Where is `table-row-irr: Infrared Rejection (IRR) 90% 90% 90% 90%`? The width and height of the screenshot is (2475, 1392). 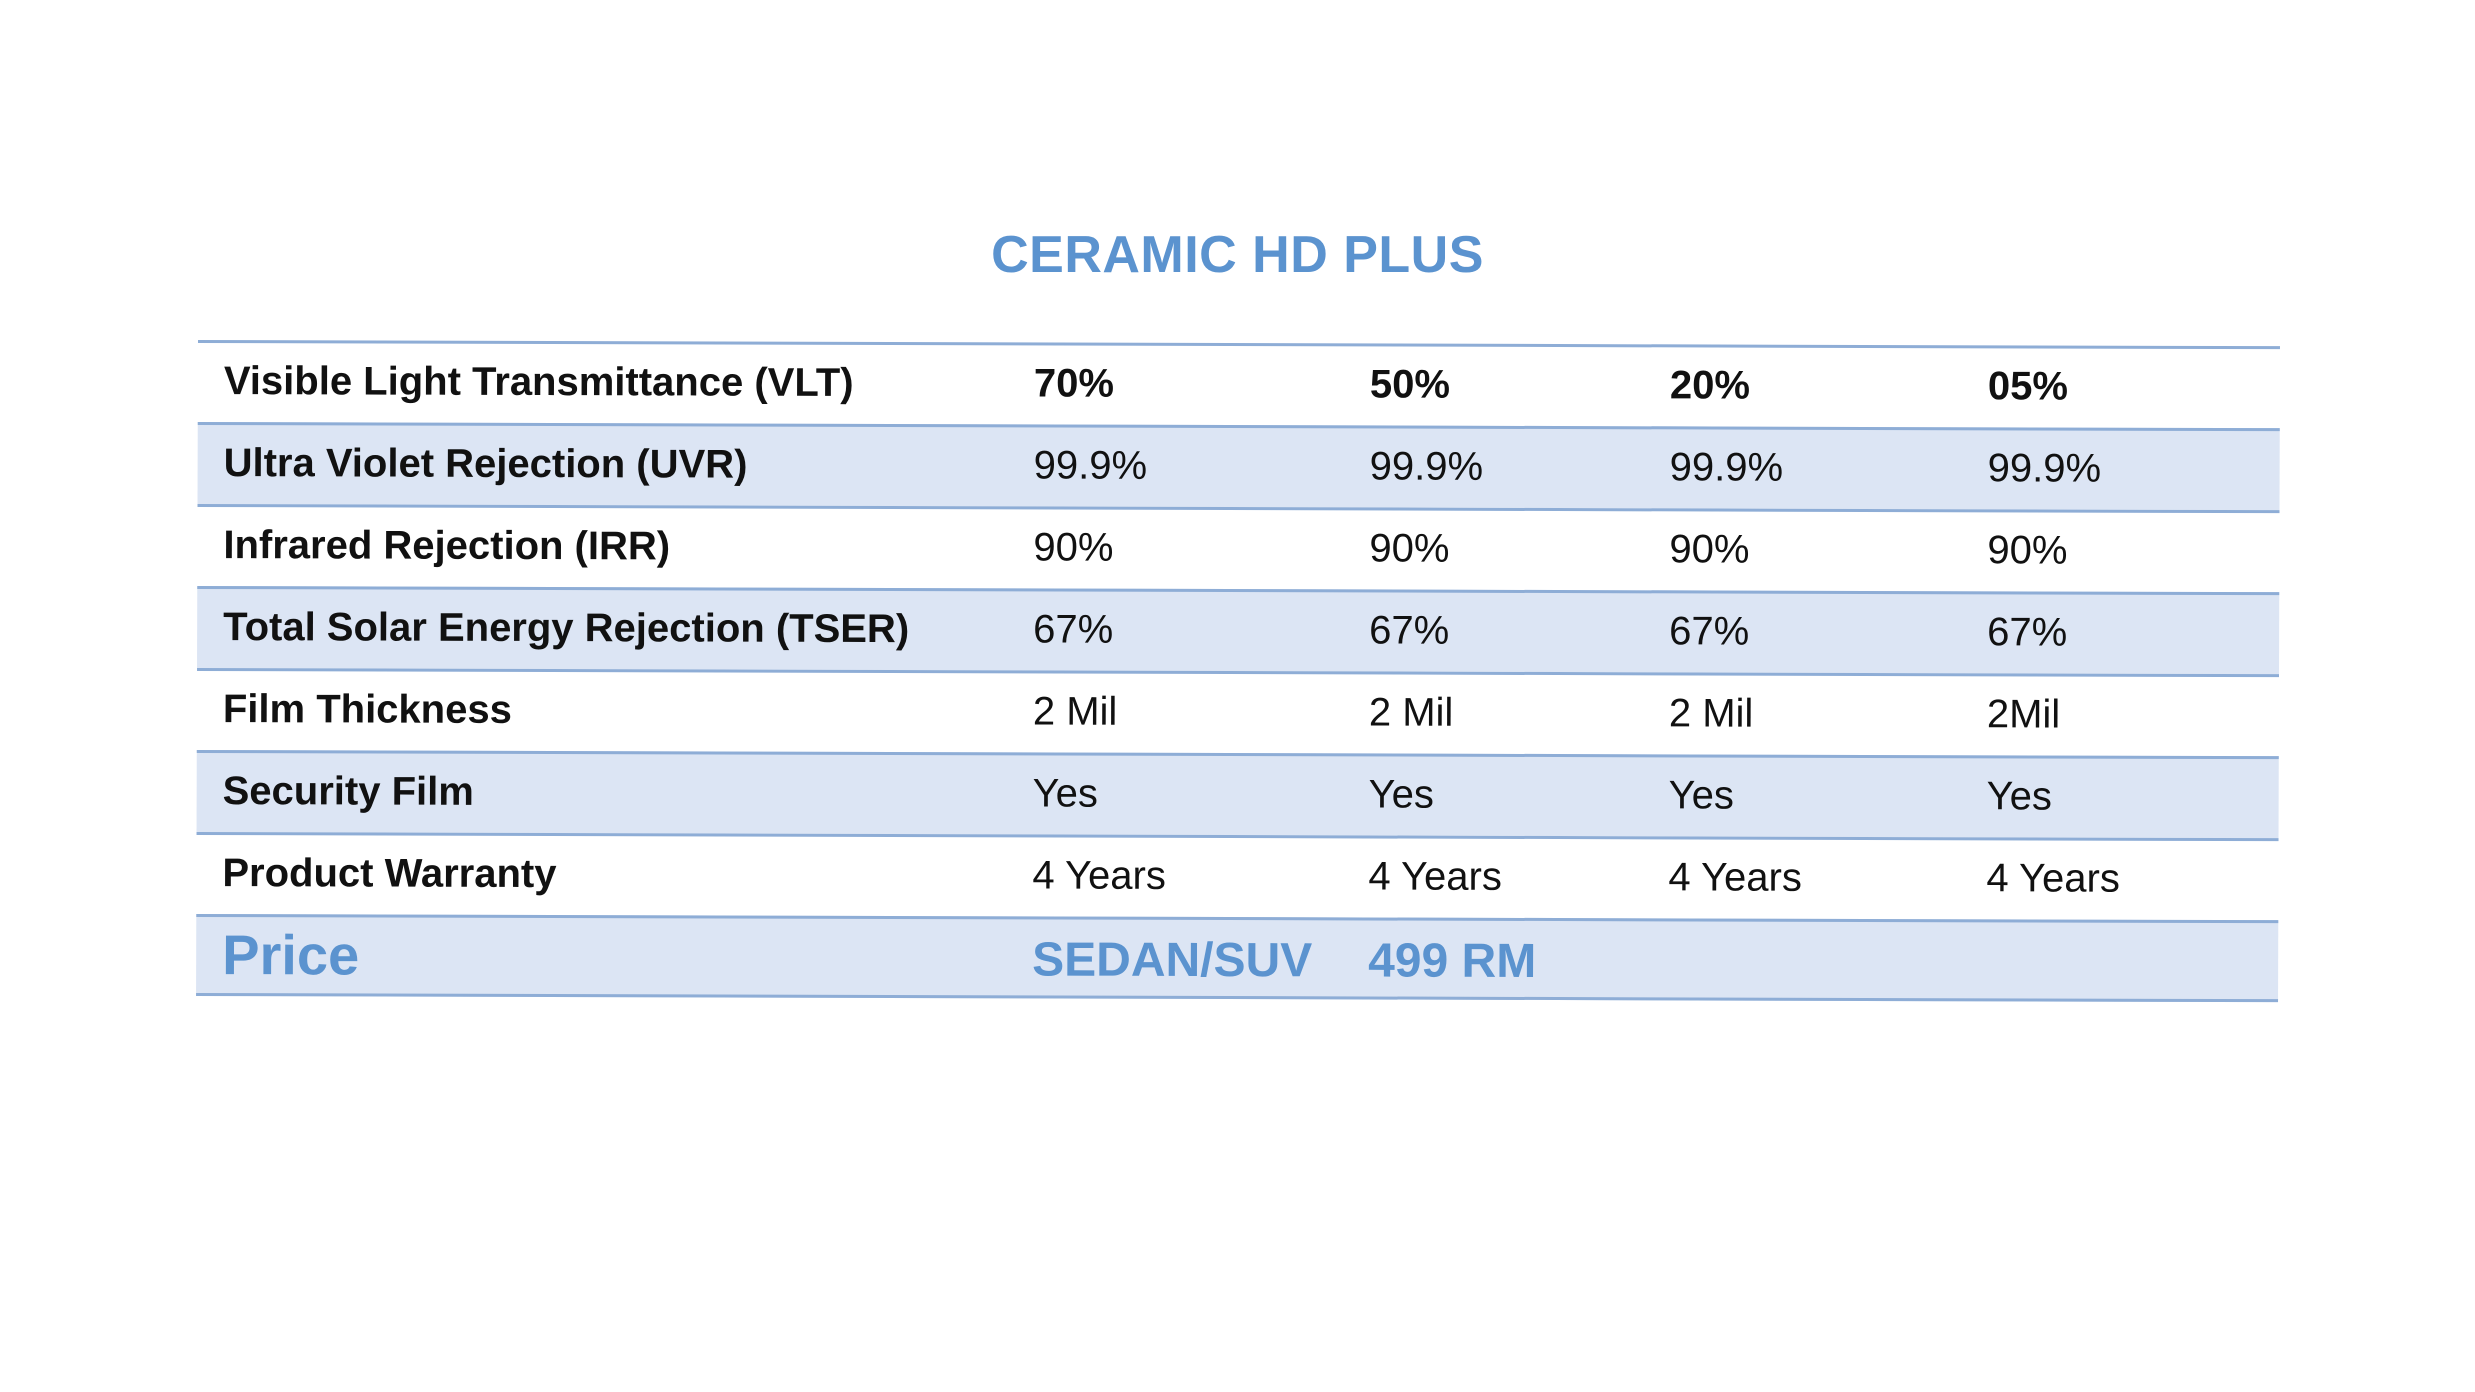 table-row-irr: Infrared Rejection (IRR) 90% 90% 90% 90% is located at coordinates (1238, 548).